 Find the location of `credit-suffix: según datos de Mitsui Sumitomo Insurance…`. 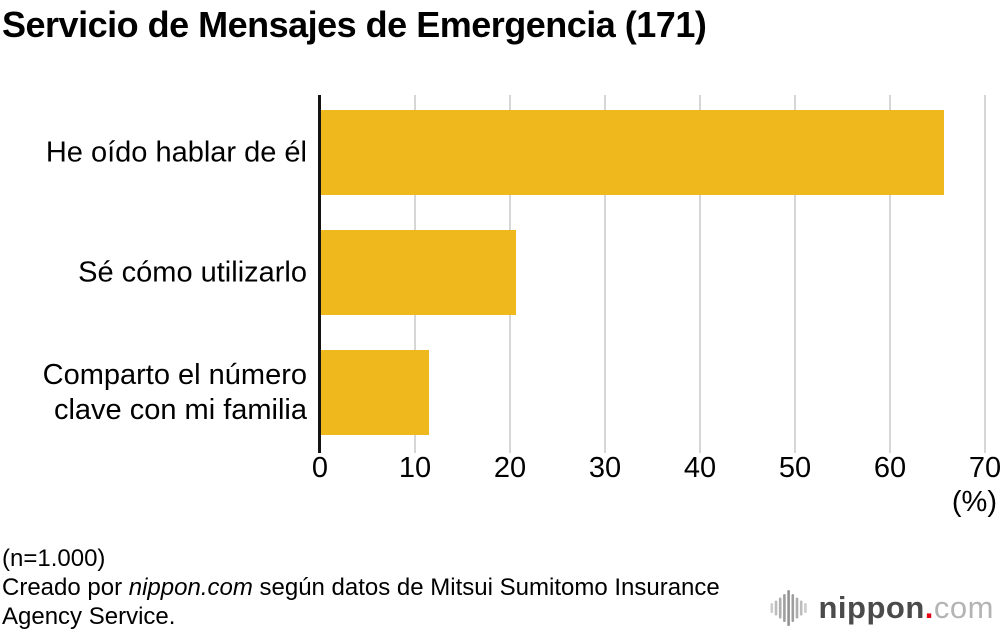

credit-suffix: según datos de Mitsui Sumitomo Insurance… is located at coordinates (361, 602).